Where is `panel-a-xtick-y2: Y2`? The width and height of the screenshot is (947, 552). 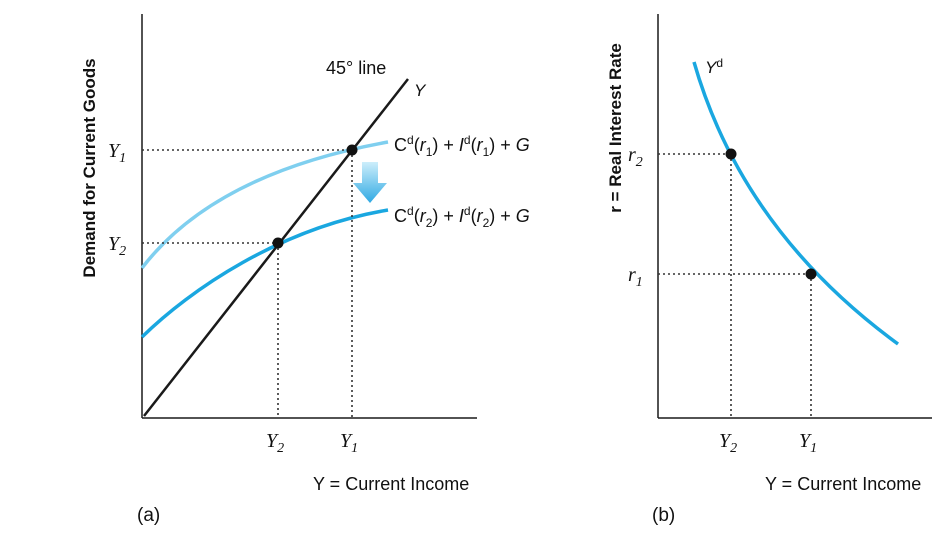 panel-a-xtick-y2: Y2 is located at coordinates (275, 443).